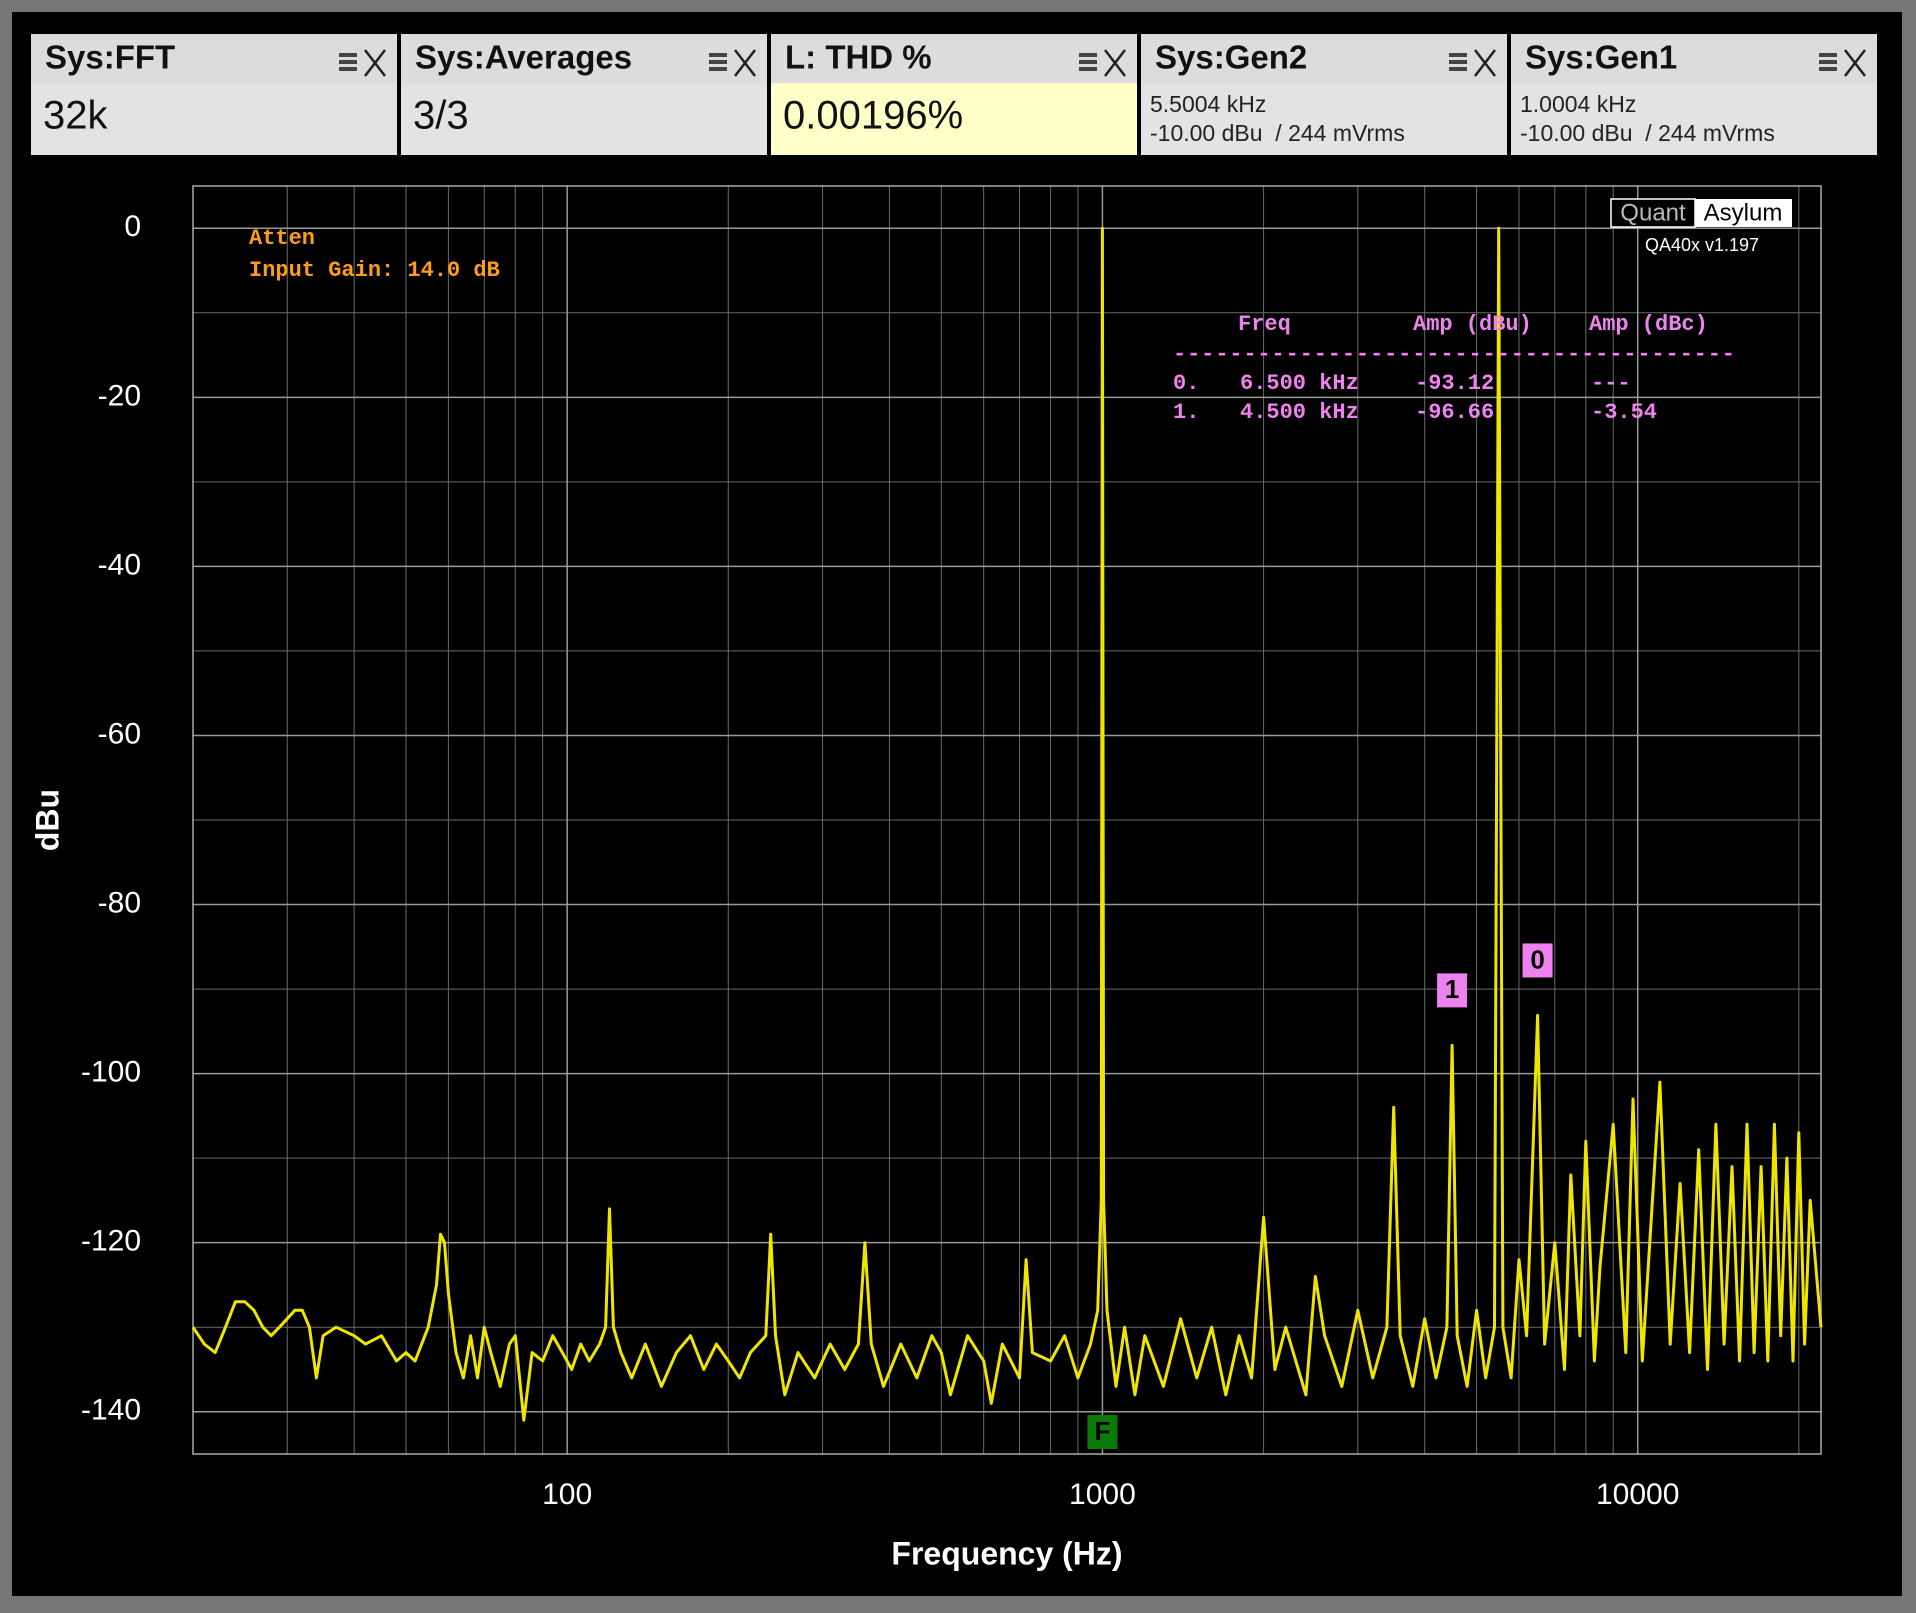  What do you see at coordinates (1702, 245) in the screenshot?
I see `version-label: QA40x v1.197` at bounding box center [1702, 245].